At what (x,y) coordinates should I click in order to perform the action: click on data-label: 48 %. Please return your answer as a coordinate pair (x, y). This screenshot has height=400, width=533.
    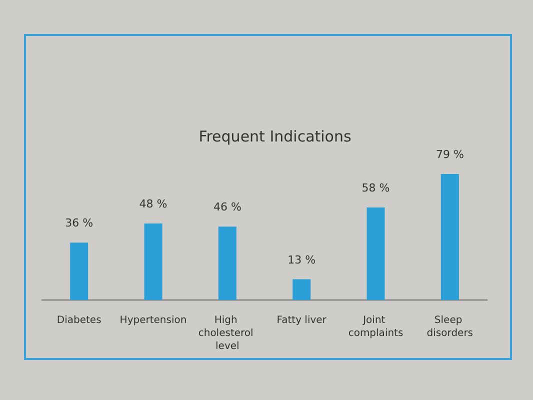
    Looking at the image, I should click on (153, 203).